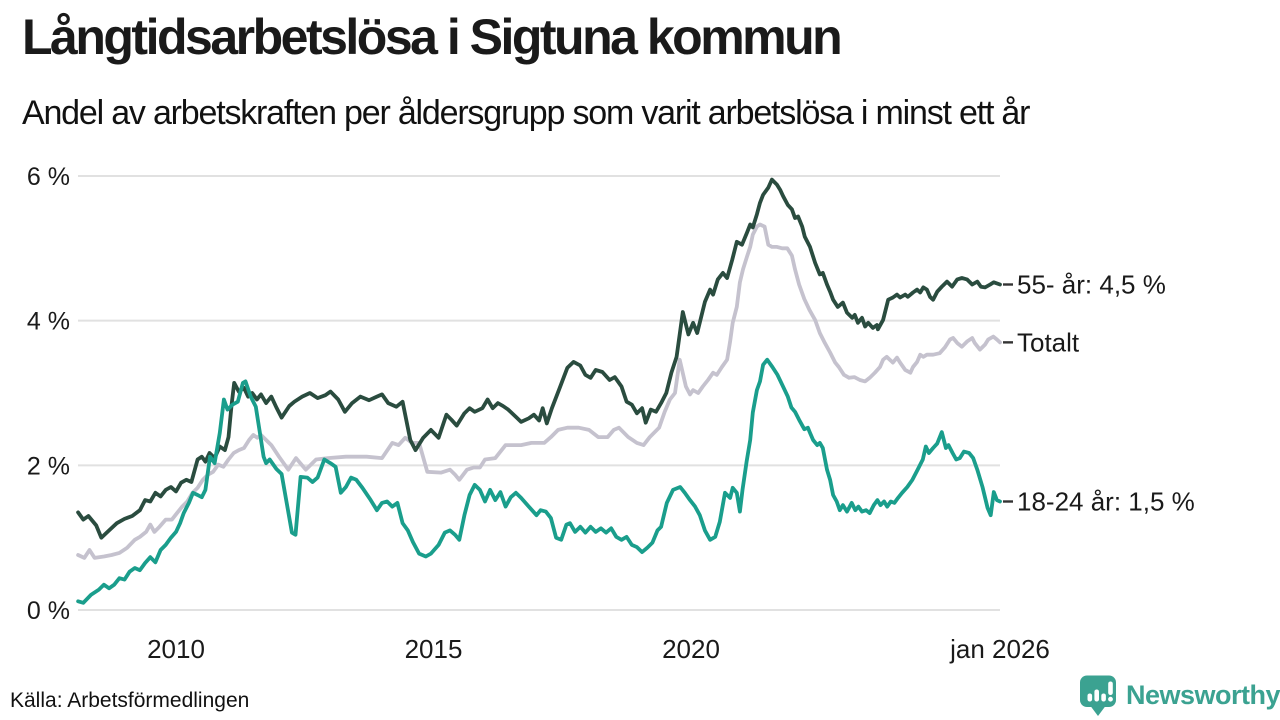 Image resolution: width=1280 pixels, height=720 pixels. Describe the element at coordinates (691, 649) in the screenshot. I see `x-axis-tick-label: 2020` at that location.